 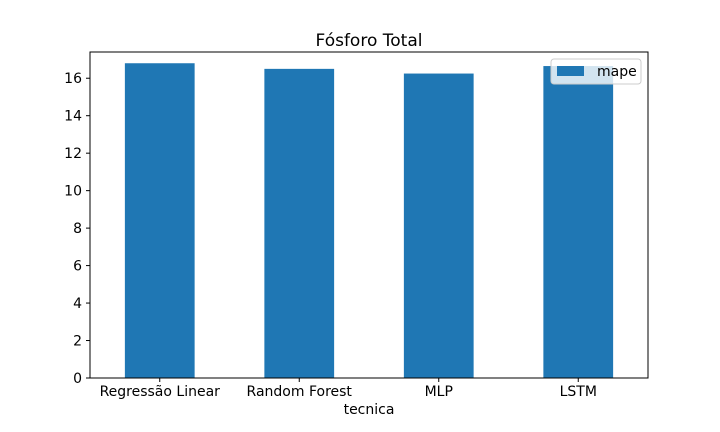 I want to click on bar-mlp, so click(x=438, y=226).